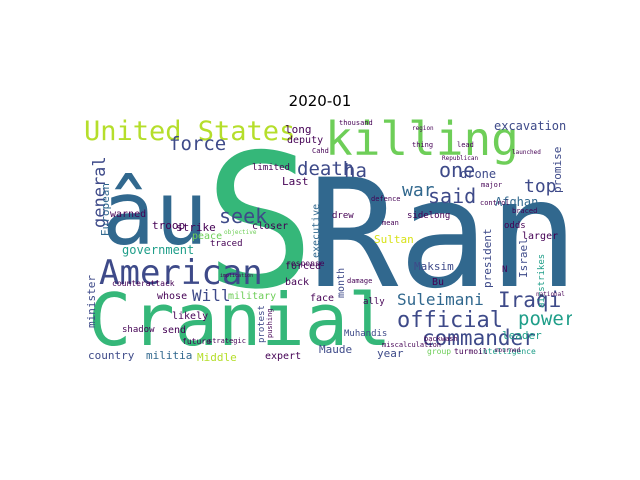  I want to click on word-traced: traced, so click(226, 244).